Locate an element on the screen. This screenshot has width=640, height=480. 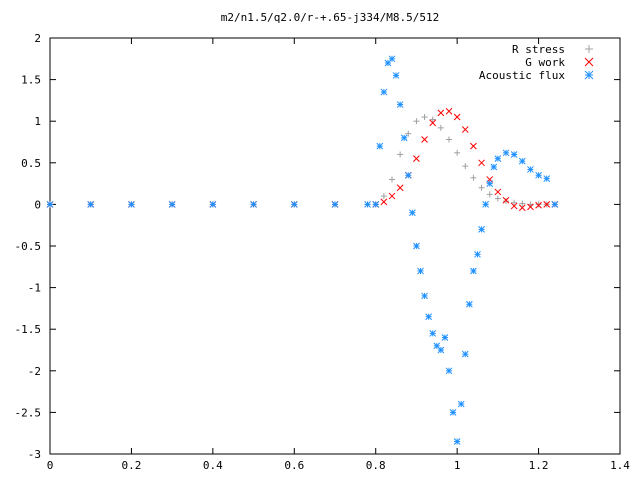
x-tick-label: 0.4 is located at coordinates (213, 465).